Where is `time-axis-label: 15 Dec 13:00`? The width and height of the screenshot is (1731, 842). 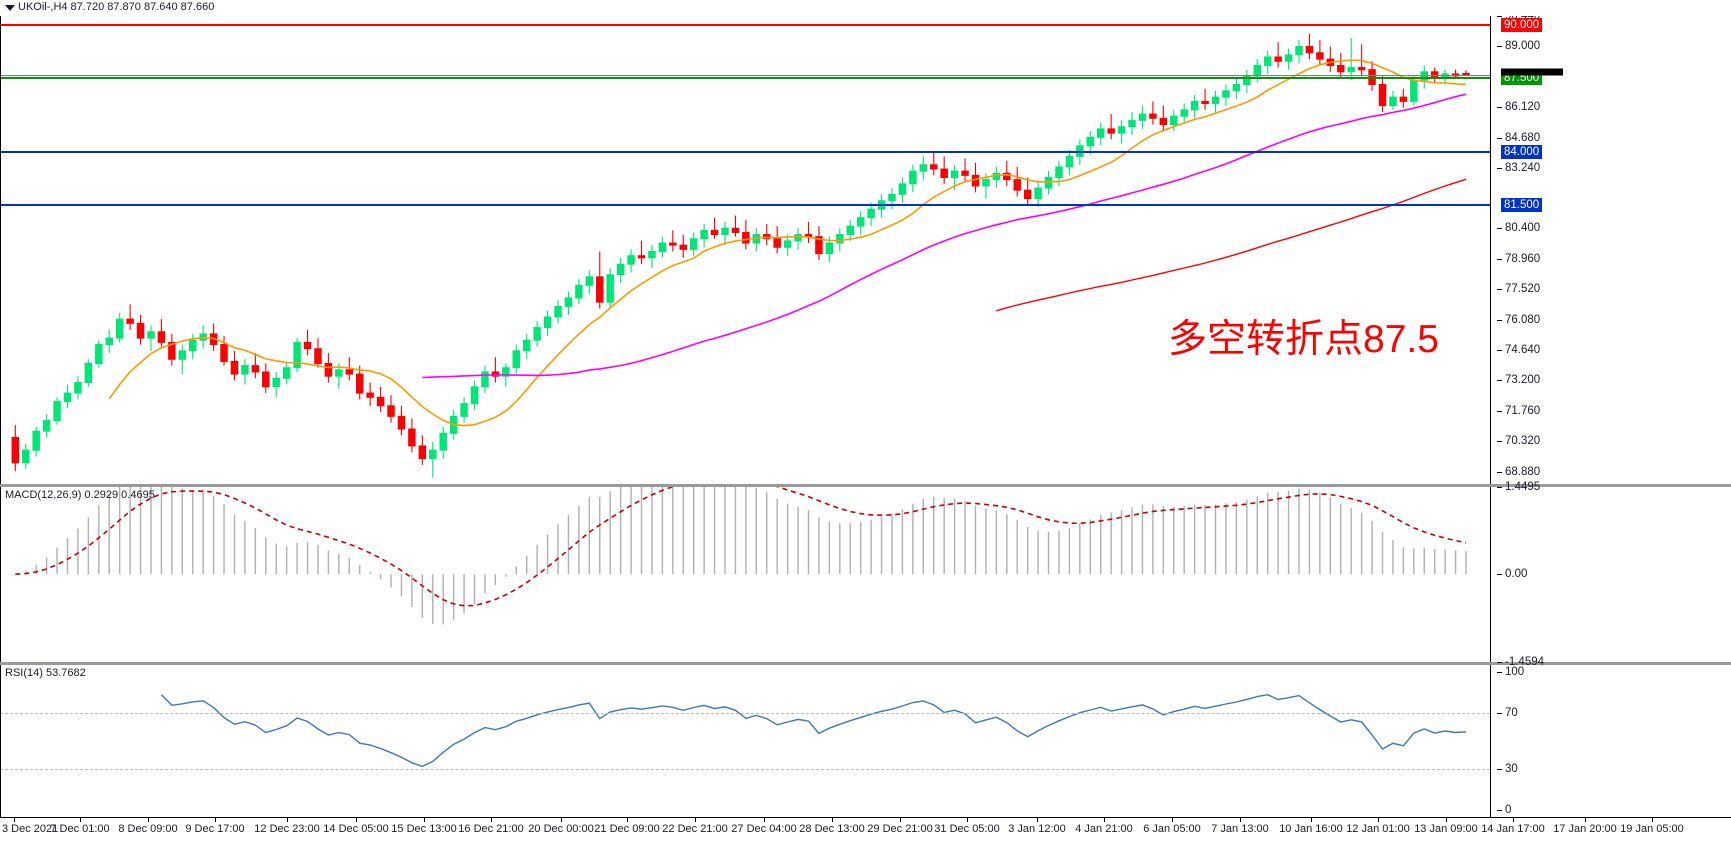
time-axis-label: 15 Dec 13:00 is located at coordinates (424, 829).